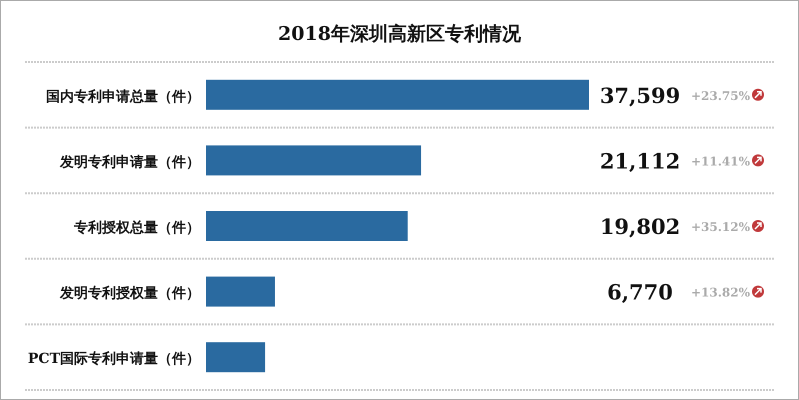 Image resolution: width=799 pixels, height=400 pixels. I want to click on text: +23.75%, so click(720, 95).